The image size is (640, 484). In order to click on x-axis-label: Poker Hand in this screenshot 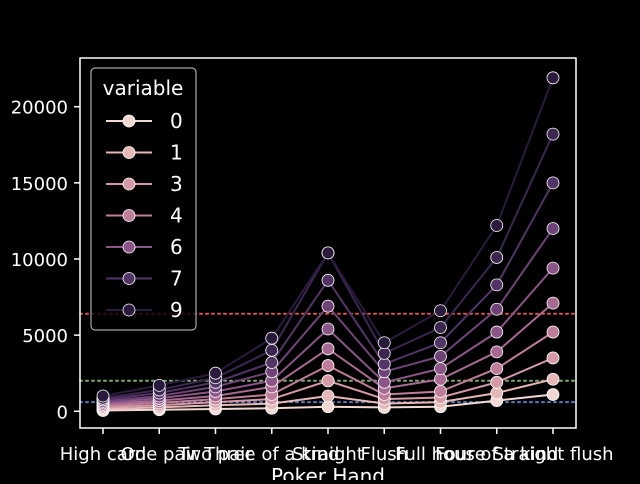, I will do `click(328, 472)`.